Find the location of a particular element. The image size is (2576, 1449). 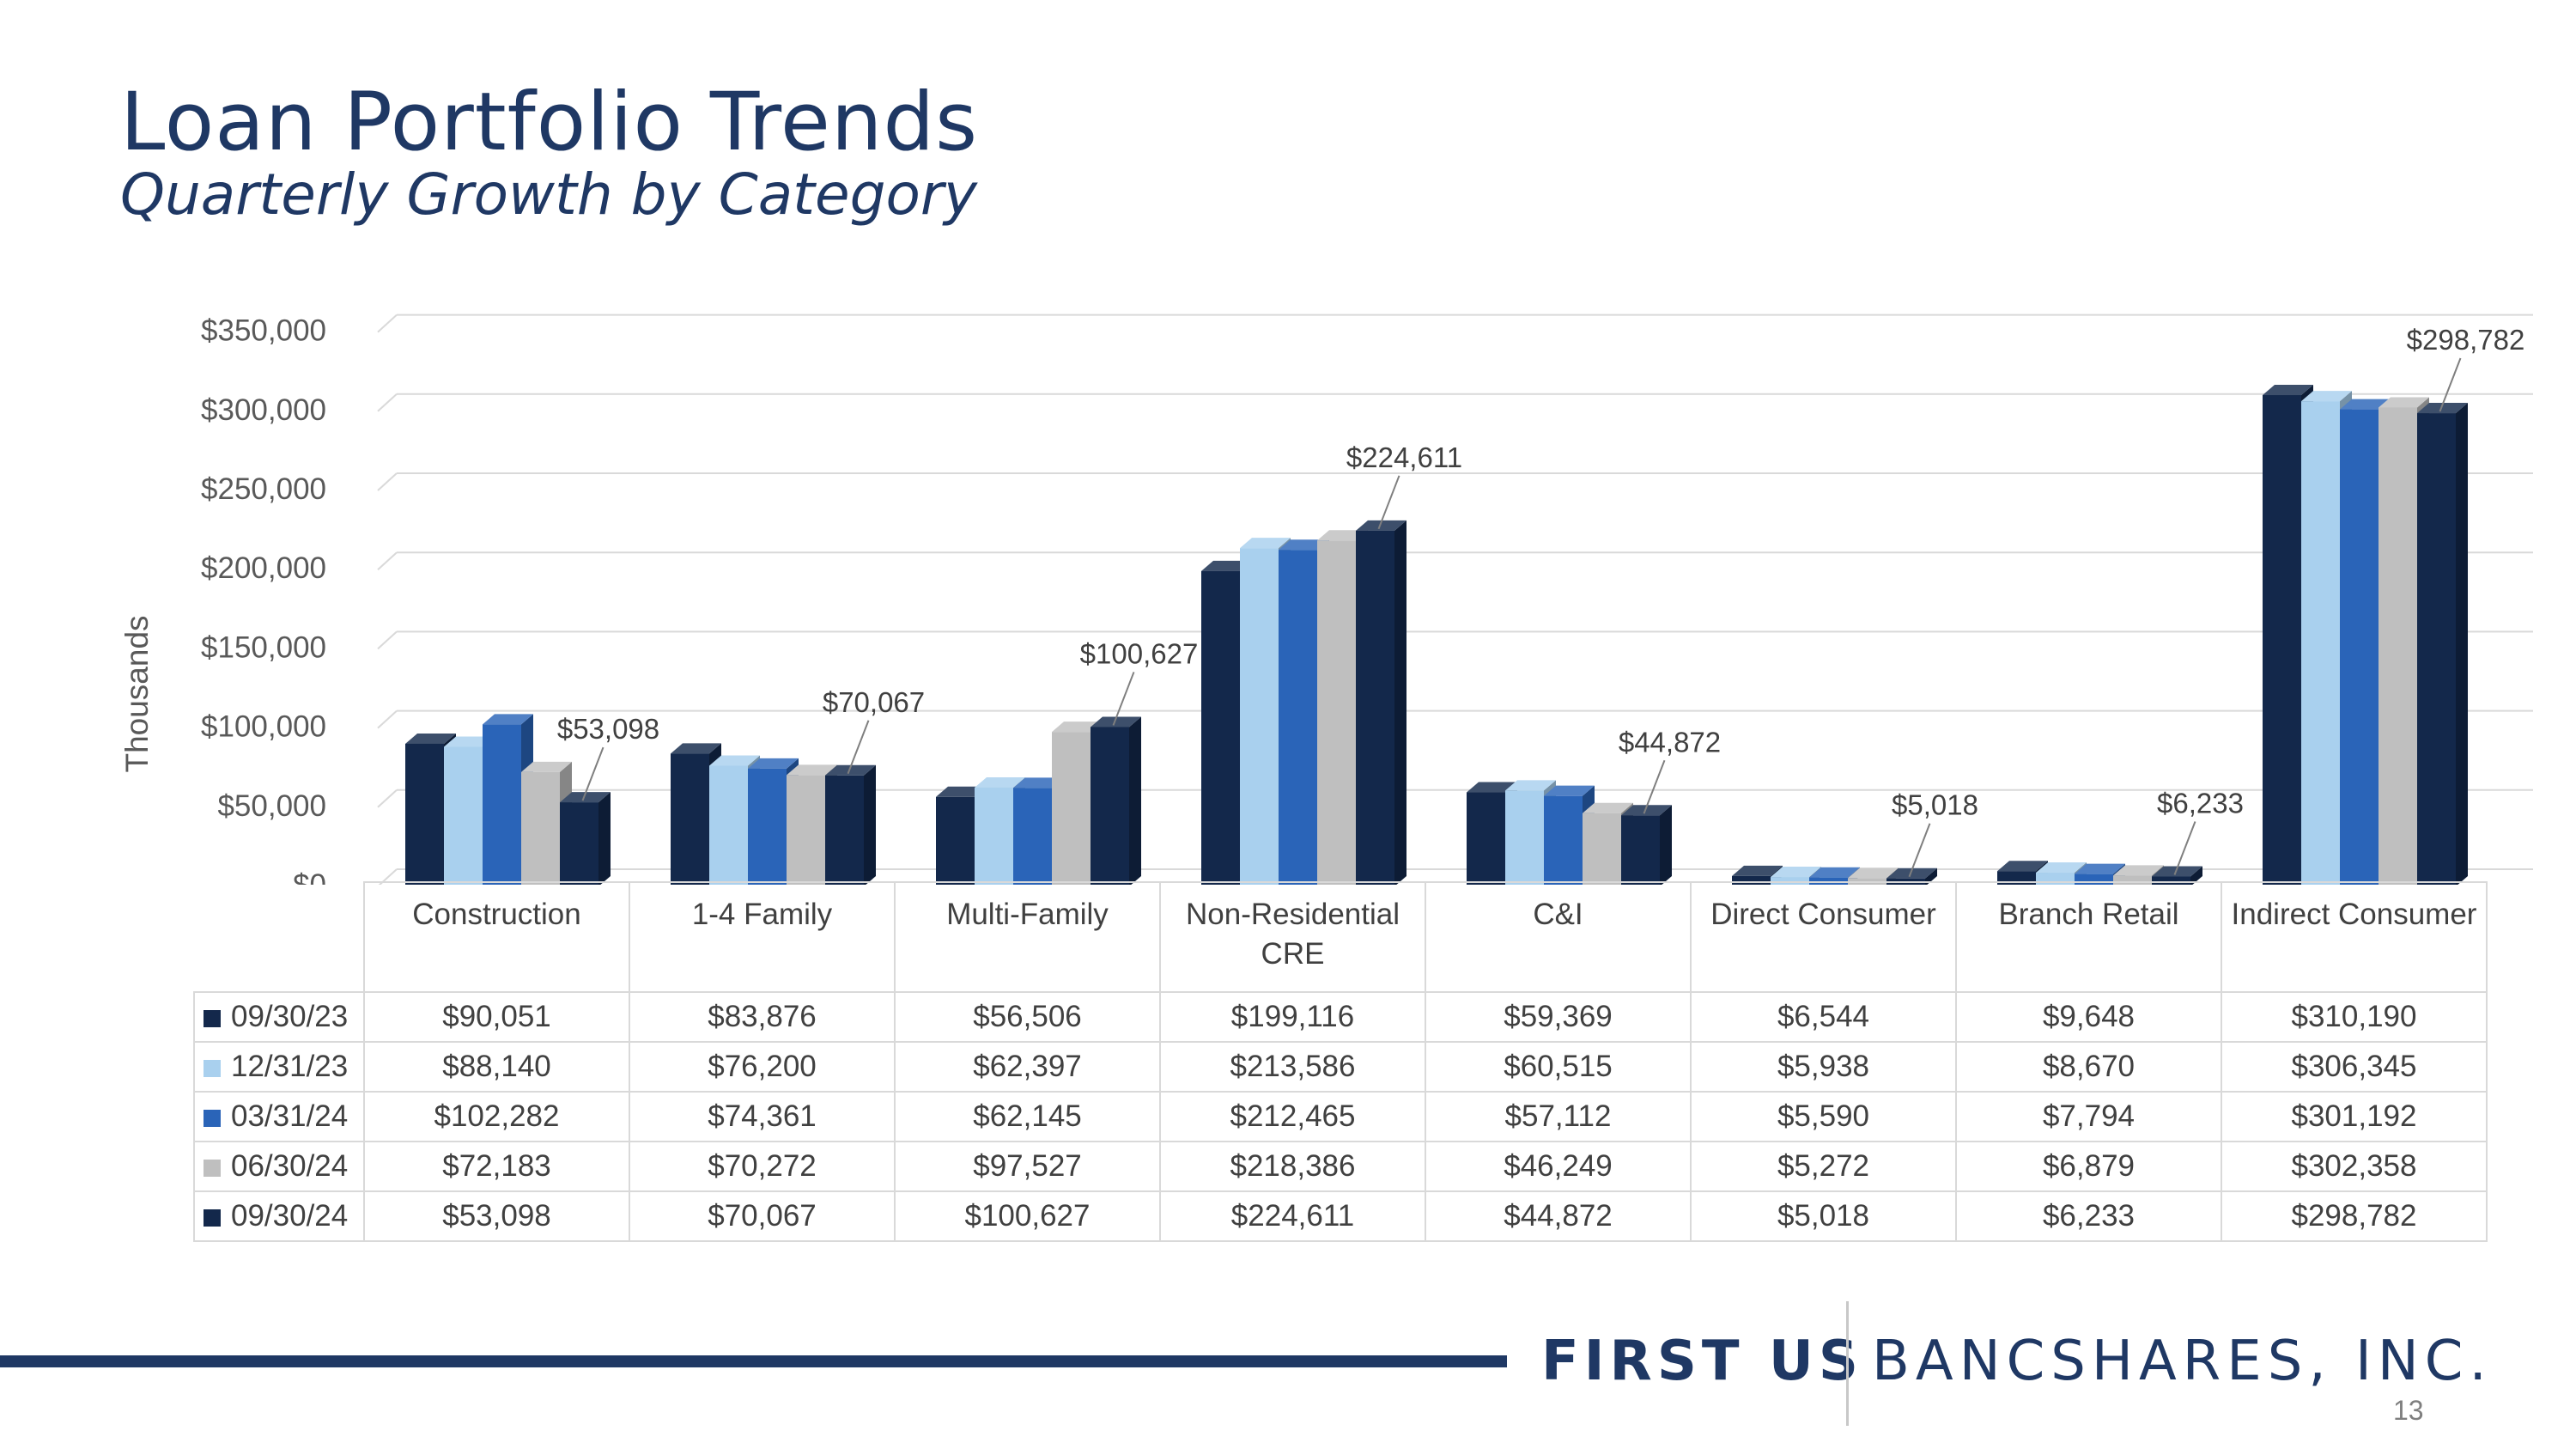

table-cell: $70,272 is located at coordinates (762, 1166).